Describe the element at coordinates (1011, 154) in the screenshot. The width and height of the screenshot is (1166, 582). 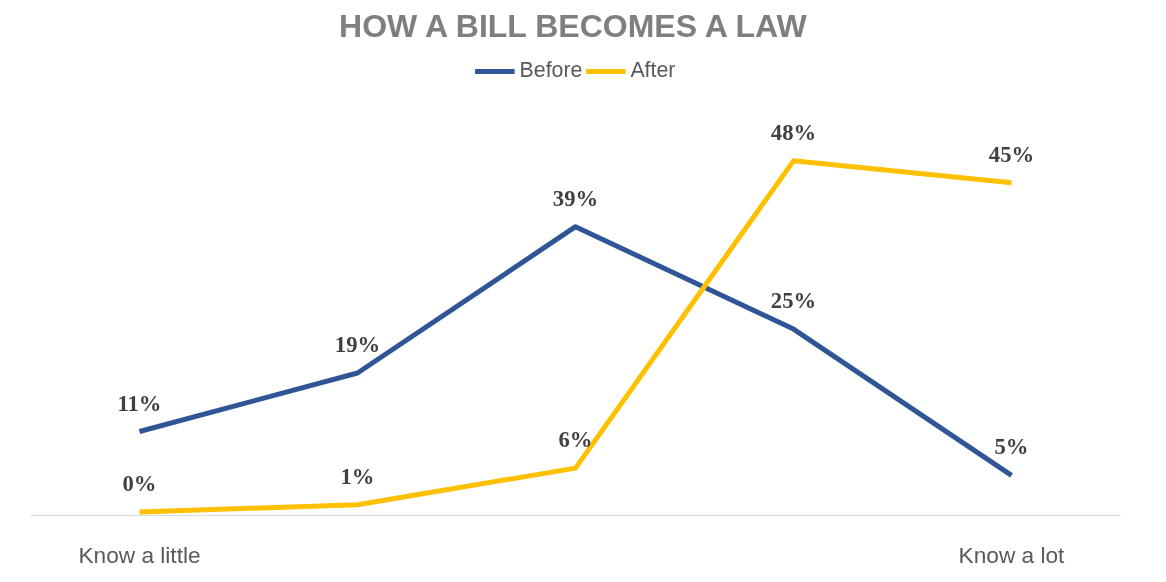
I see `data-label: 45%` at that location.